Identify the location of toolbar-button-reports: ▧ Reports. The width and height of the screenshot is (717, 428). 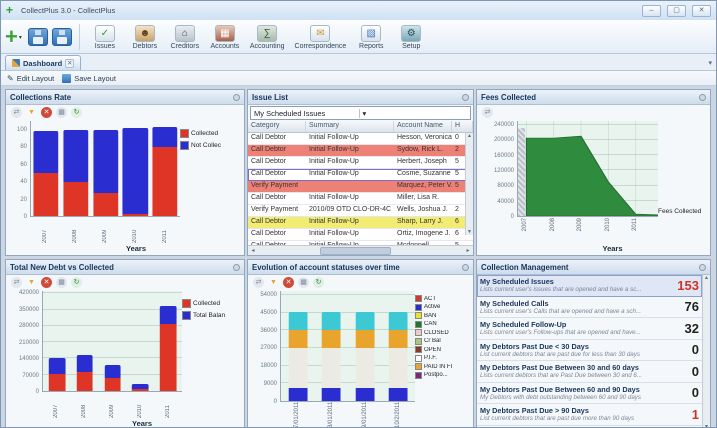
(371, 37).